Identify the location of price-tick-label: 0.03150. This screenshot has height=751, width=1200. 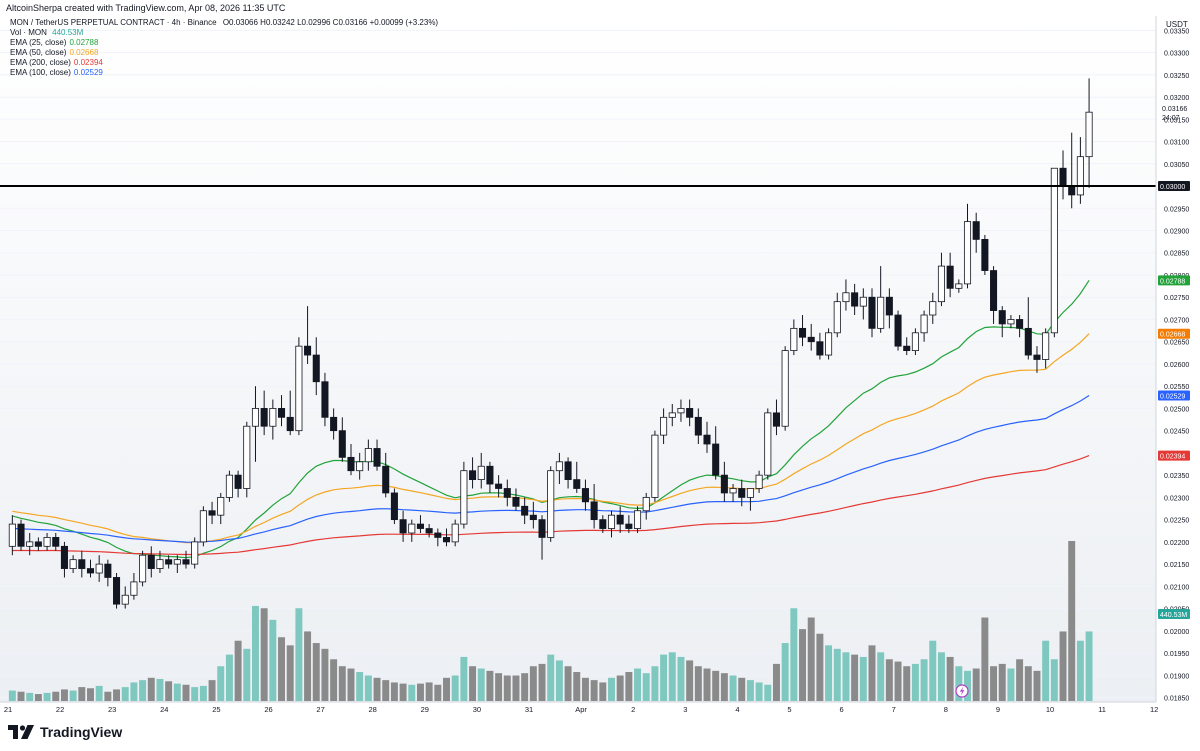
(1176, 120).